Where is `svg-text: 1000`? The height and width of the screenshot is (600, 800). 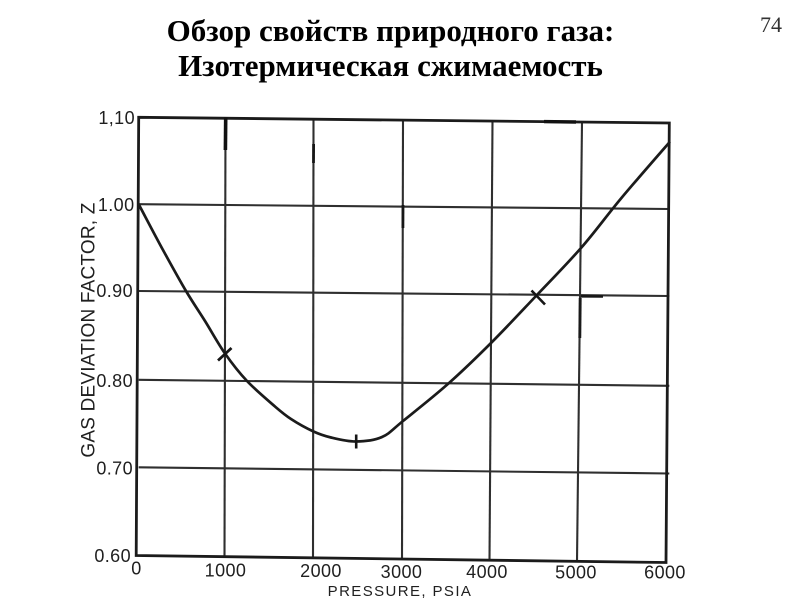
svg-text: 1000 is located at coordinates (226, 571).